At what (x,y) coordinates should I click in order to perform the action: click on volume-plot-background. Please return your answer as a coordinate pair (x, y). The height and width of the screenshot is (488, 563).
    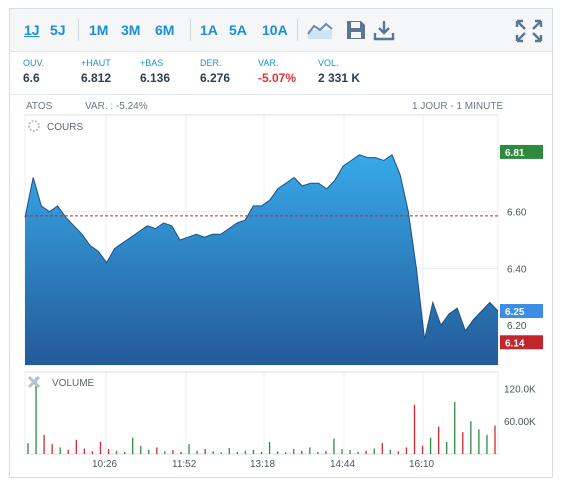
    Looking at the image, I should click on (261, 413).